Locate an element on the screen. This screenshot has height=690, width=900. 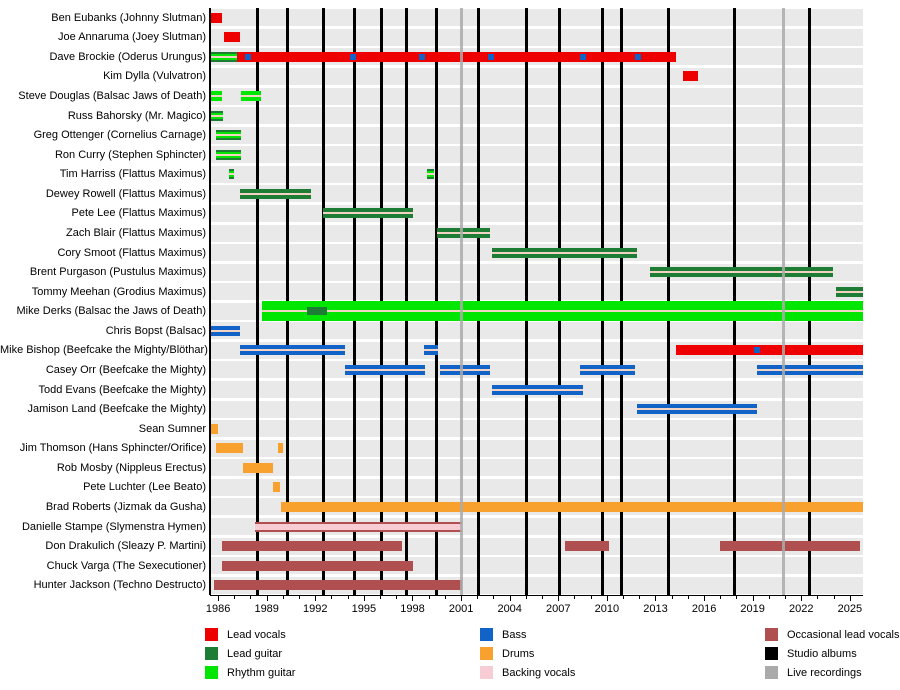
row-label: Dave Brockie (Oderus Urungus) is located at coordinates (127, 56).